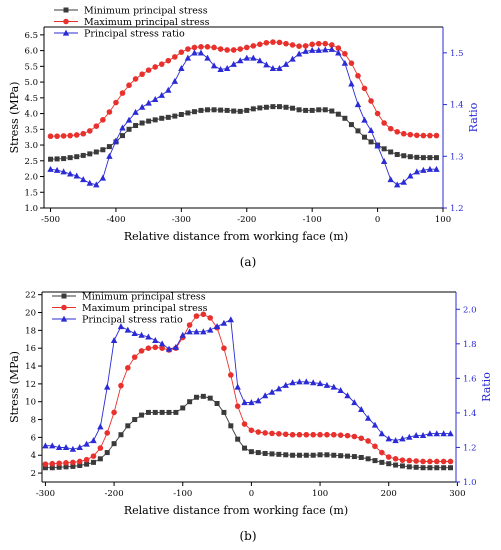 Image resolution: width=501 pixels, height=550 pixels. I want to click on series-square, so click(248, 432).